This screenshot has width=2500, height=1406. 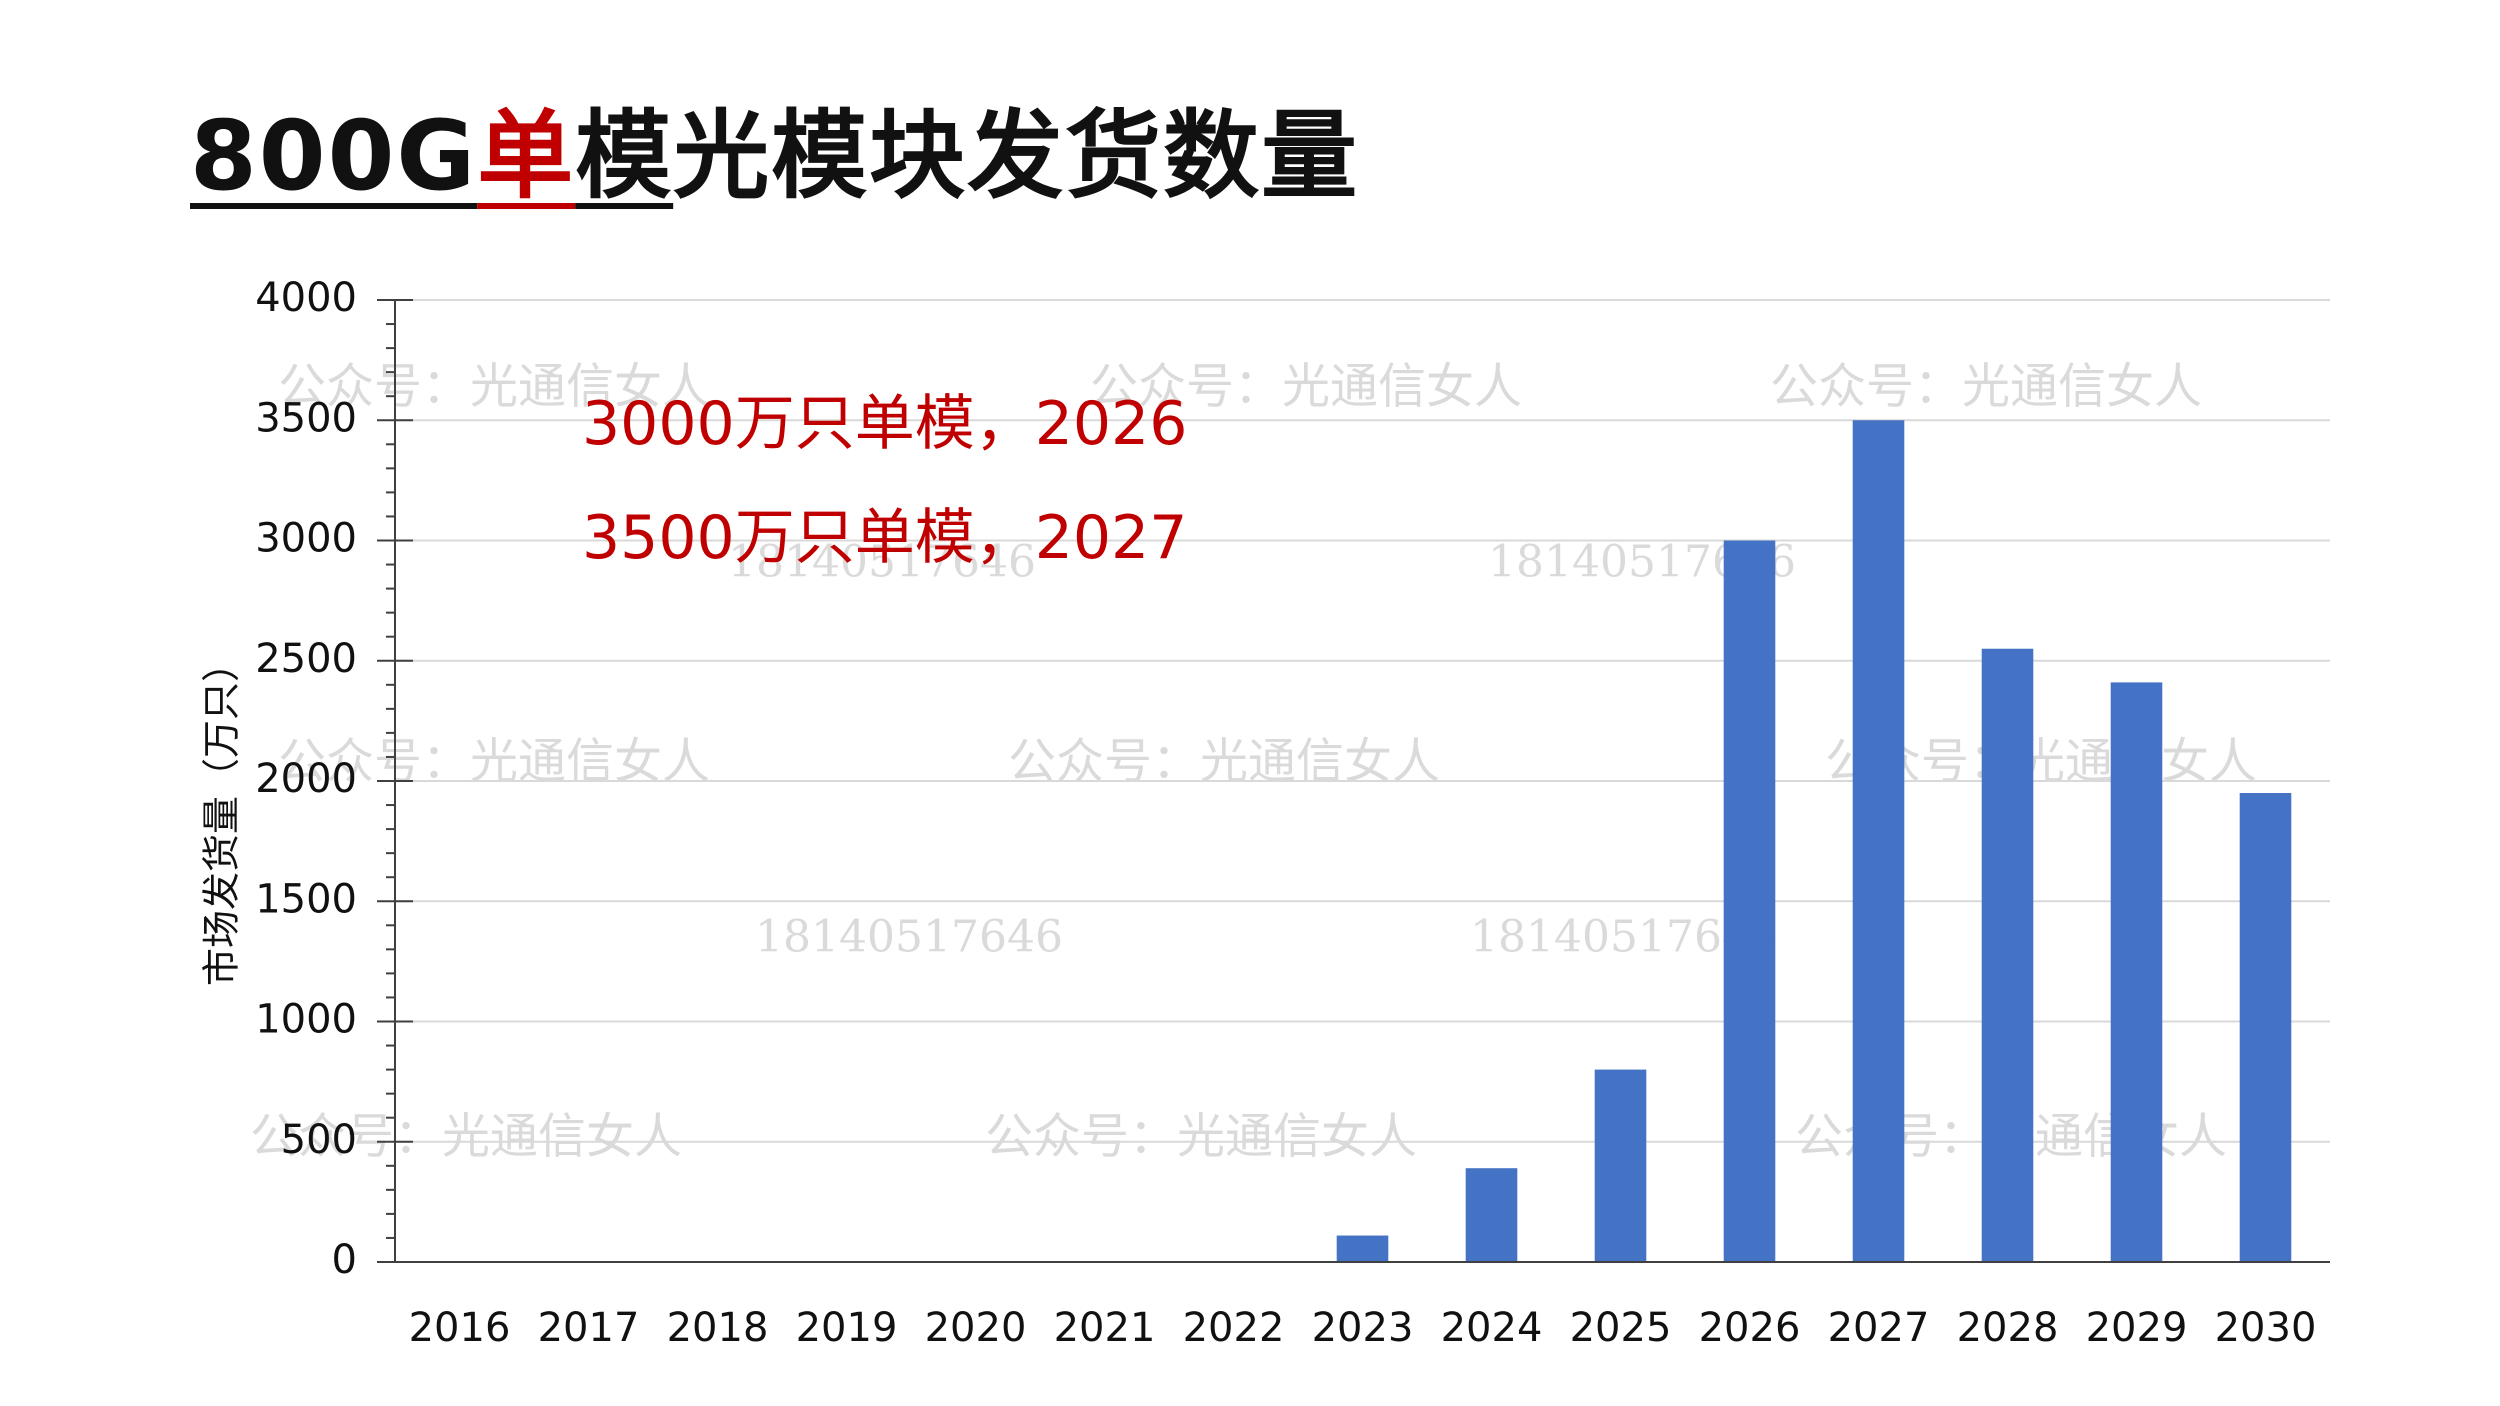 I want to click on y-tick-label-1500: 1500, so click(x=306, y=899).